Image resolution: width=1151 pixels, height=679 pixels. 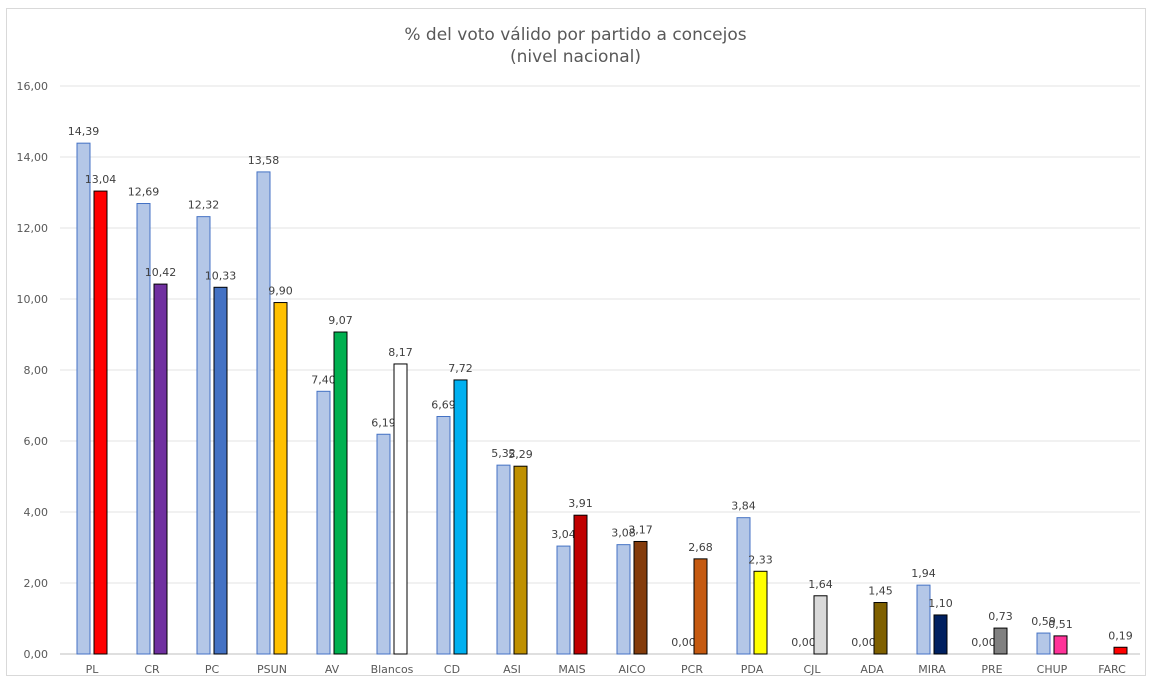 What do you see at coordinates (872, 669) in the screenshot?
I see `x-category-label: ADA` at bounding box center [872, 669].